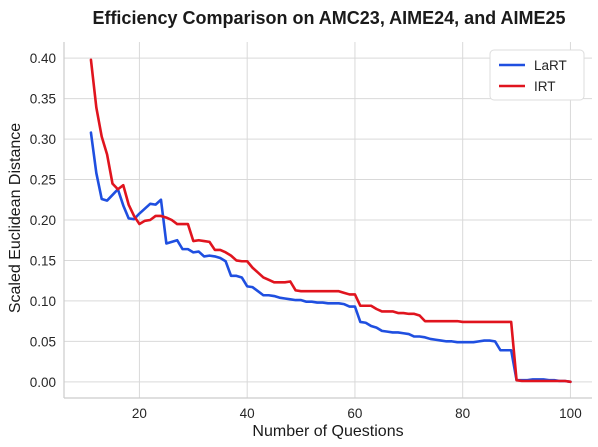 Image resolution: width=598 pixels, height=447 pixels. I want to click on y-tick-labels: 0.00 0.05 0.10 0.15 0.20 0.25 0.30 0.35 0.40, so click(43, 220).